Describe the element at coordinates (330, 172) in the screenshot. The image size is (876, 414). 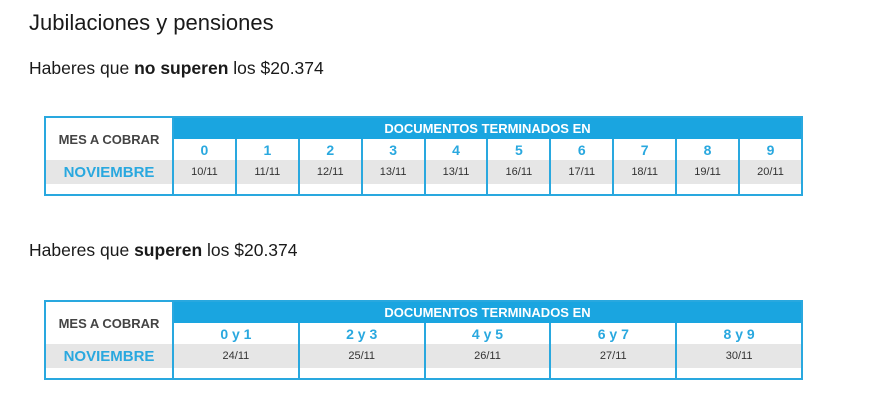
I see `date-cell: 12/11` at that location.